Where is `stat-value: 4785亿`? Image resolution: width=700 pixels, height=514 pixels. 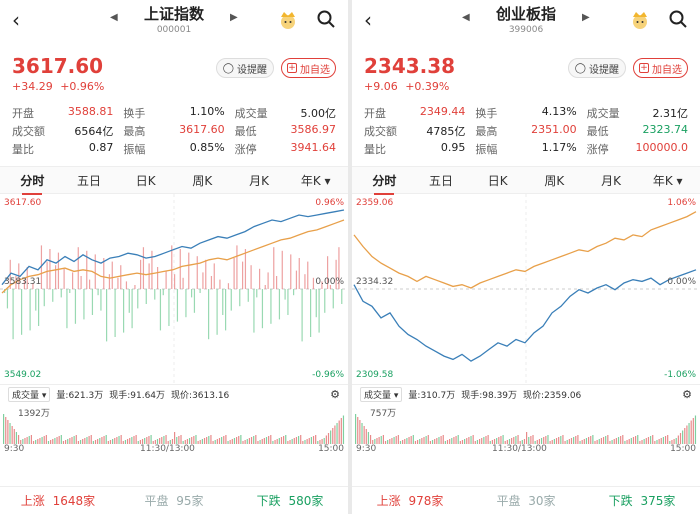 stat-value: 4785亿 is located at coordinates (446, 131).